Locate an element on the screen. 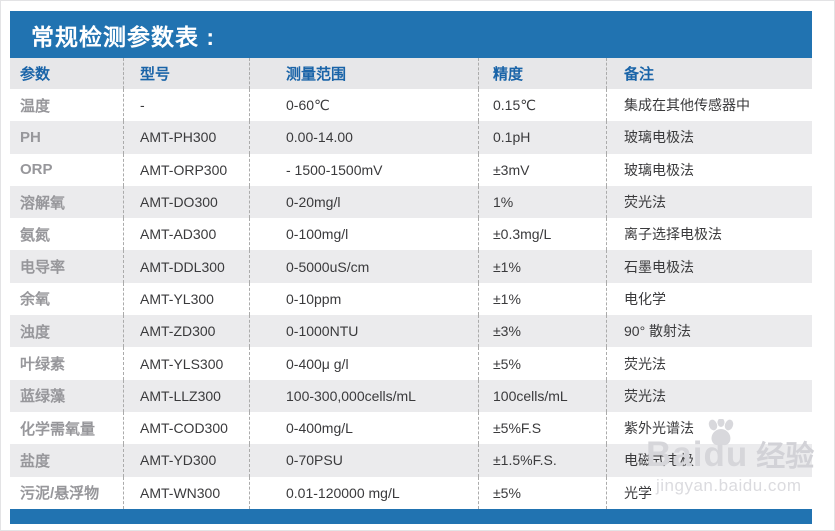 This screenshot has width=835, height=531. cell-note: 电磁式电极 is located at coordinates (659, 460).